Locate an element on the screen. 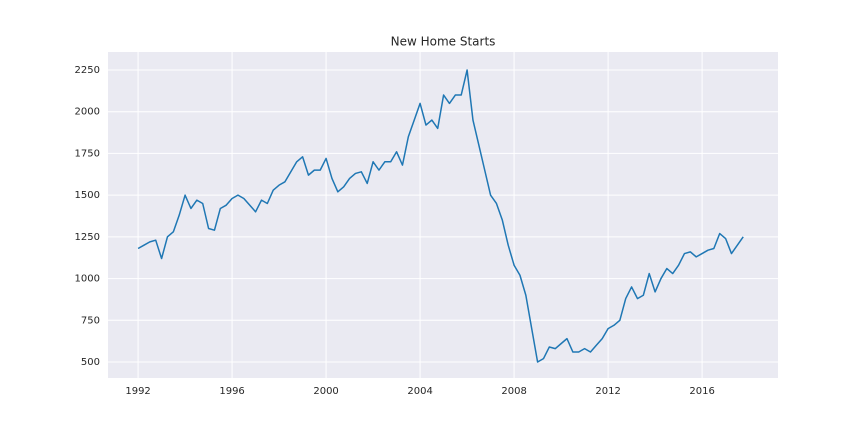 The height and width of the screenshot is (432, 864). y-tick-label: 750 is located at coordinates (90, 320).